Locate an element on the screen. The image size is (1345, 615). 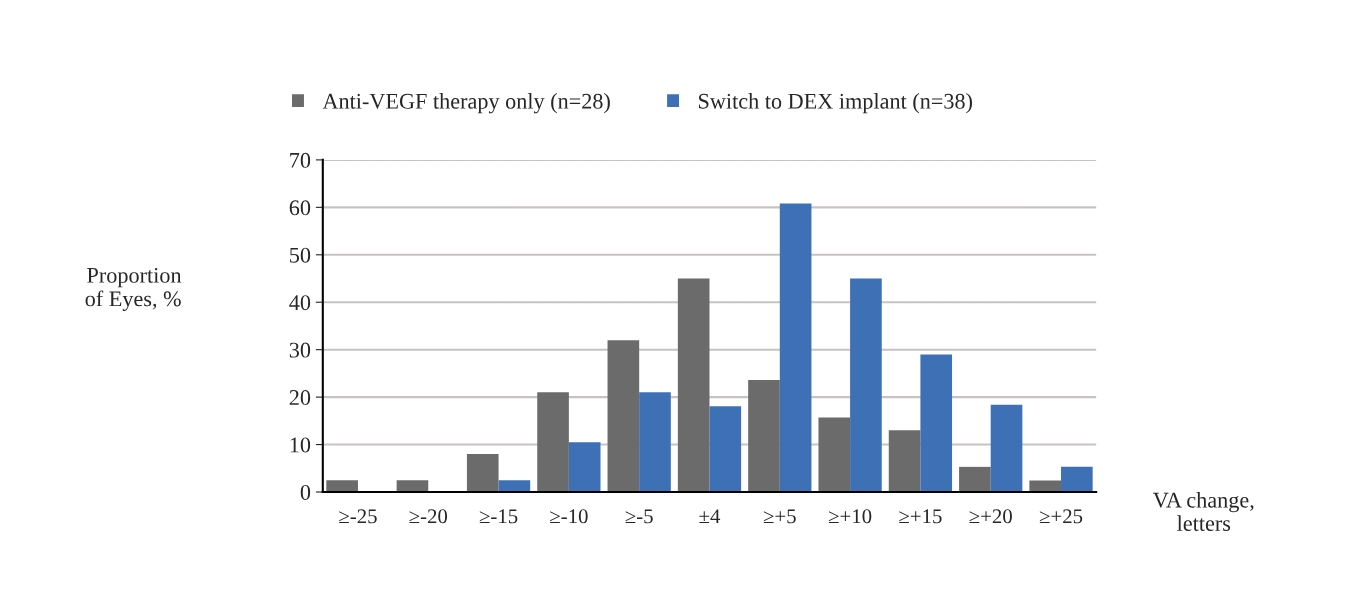
legend-label: Anti-VEGF therapy only (n=28) is located at coordinates (466, 103).